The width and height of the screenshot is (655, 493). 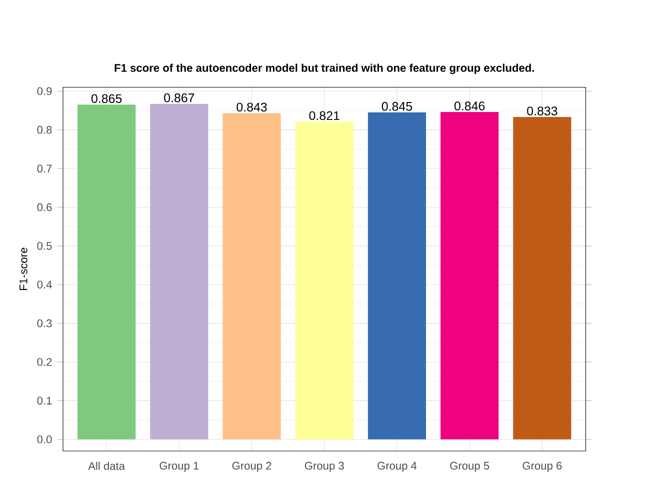 What do you see at coordinates (251, 107) in the screenshot?
I see `data-label: 0.843` at bounding box center [251, 107].